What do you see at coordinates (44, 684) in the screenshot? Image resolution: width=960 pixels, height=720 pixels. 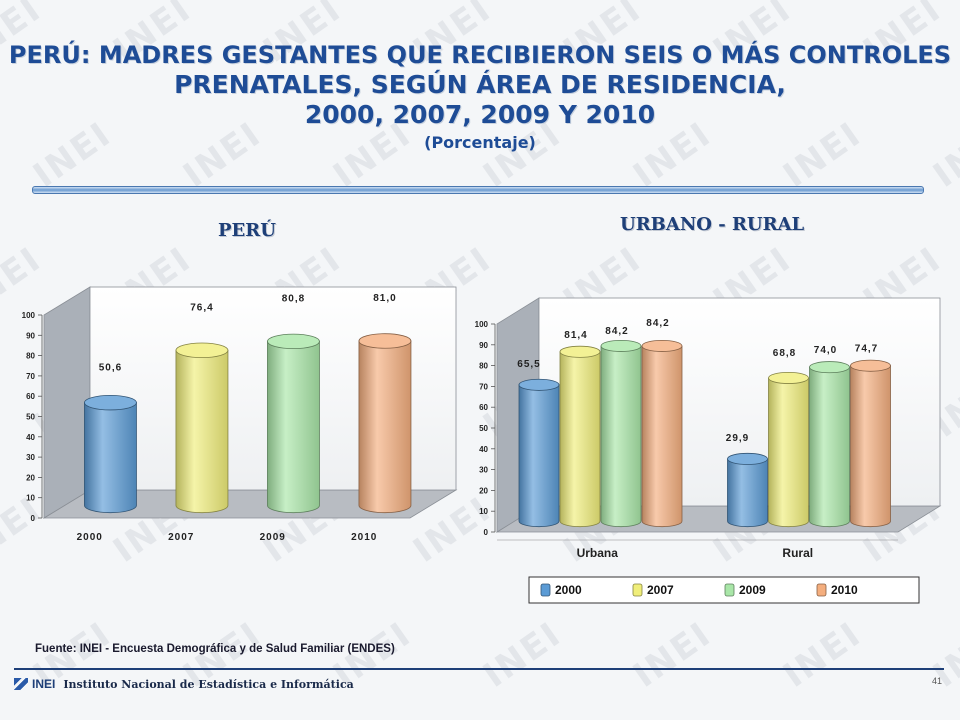 I see `inei-logo-text: INEI` at bounding box center [44, 684].